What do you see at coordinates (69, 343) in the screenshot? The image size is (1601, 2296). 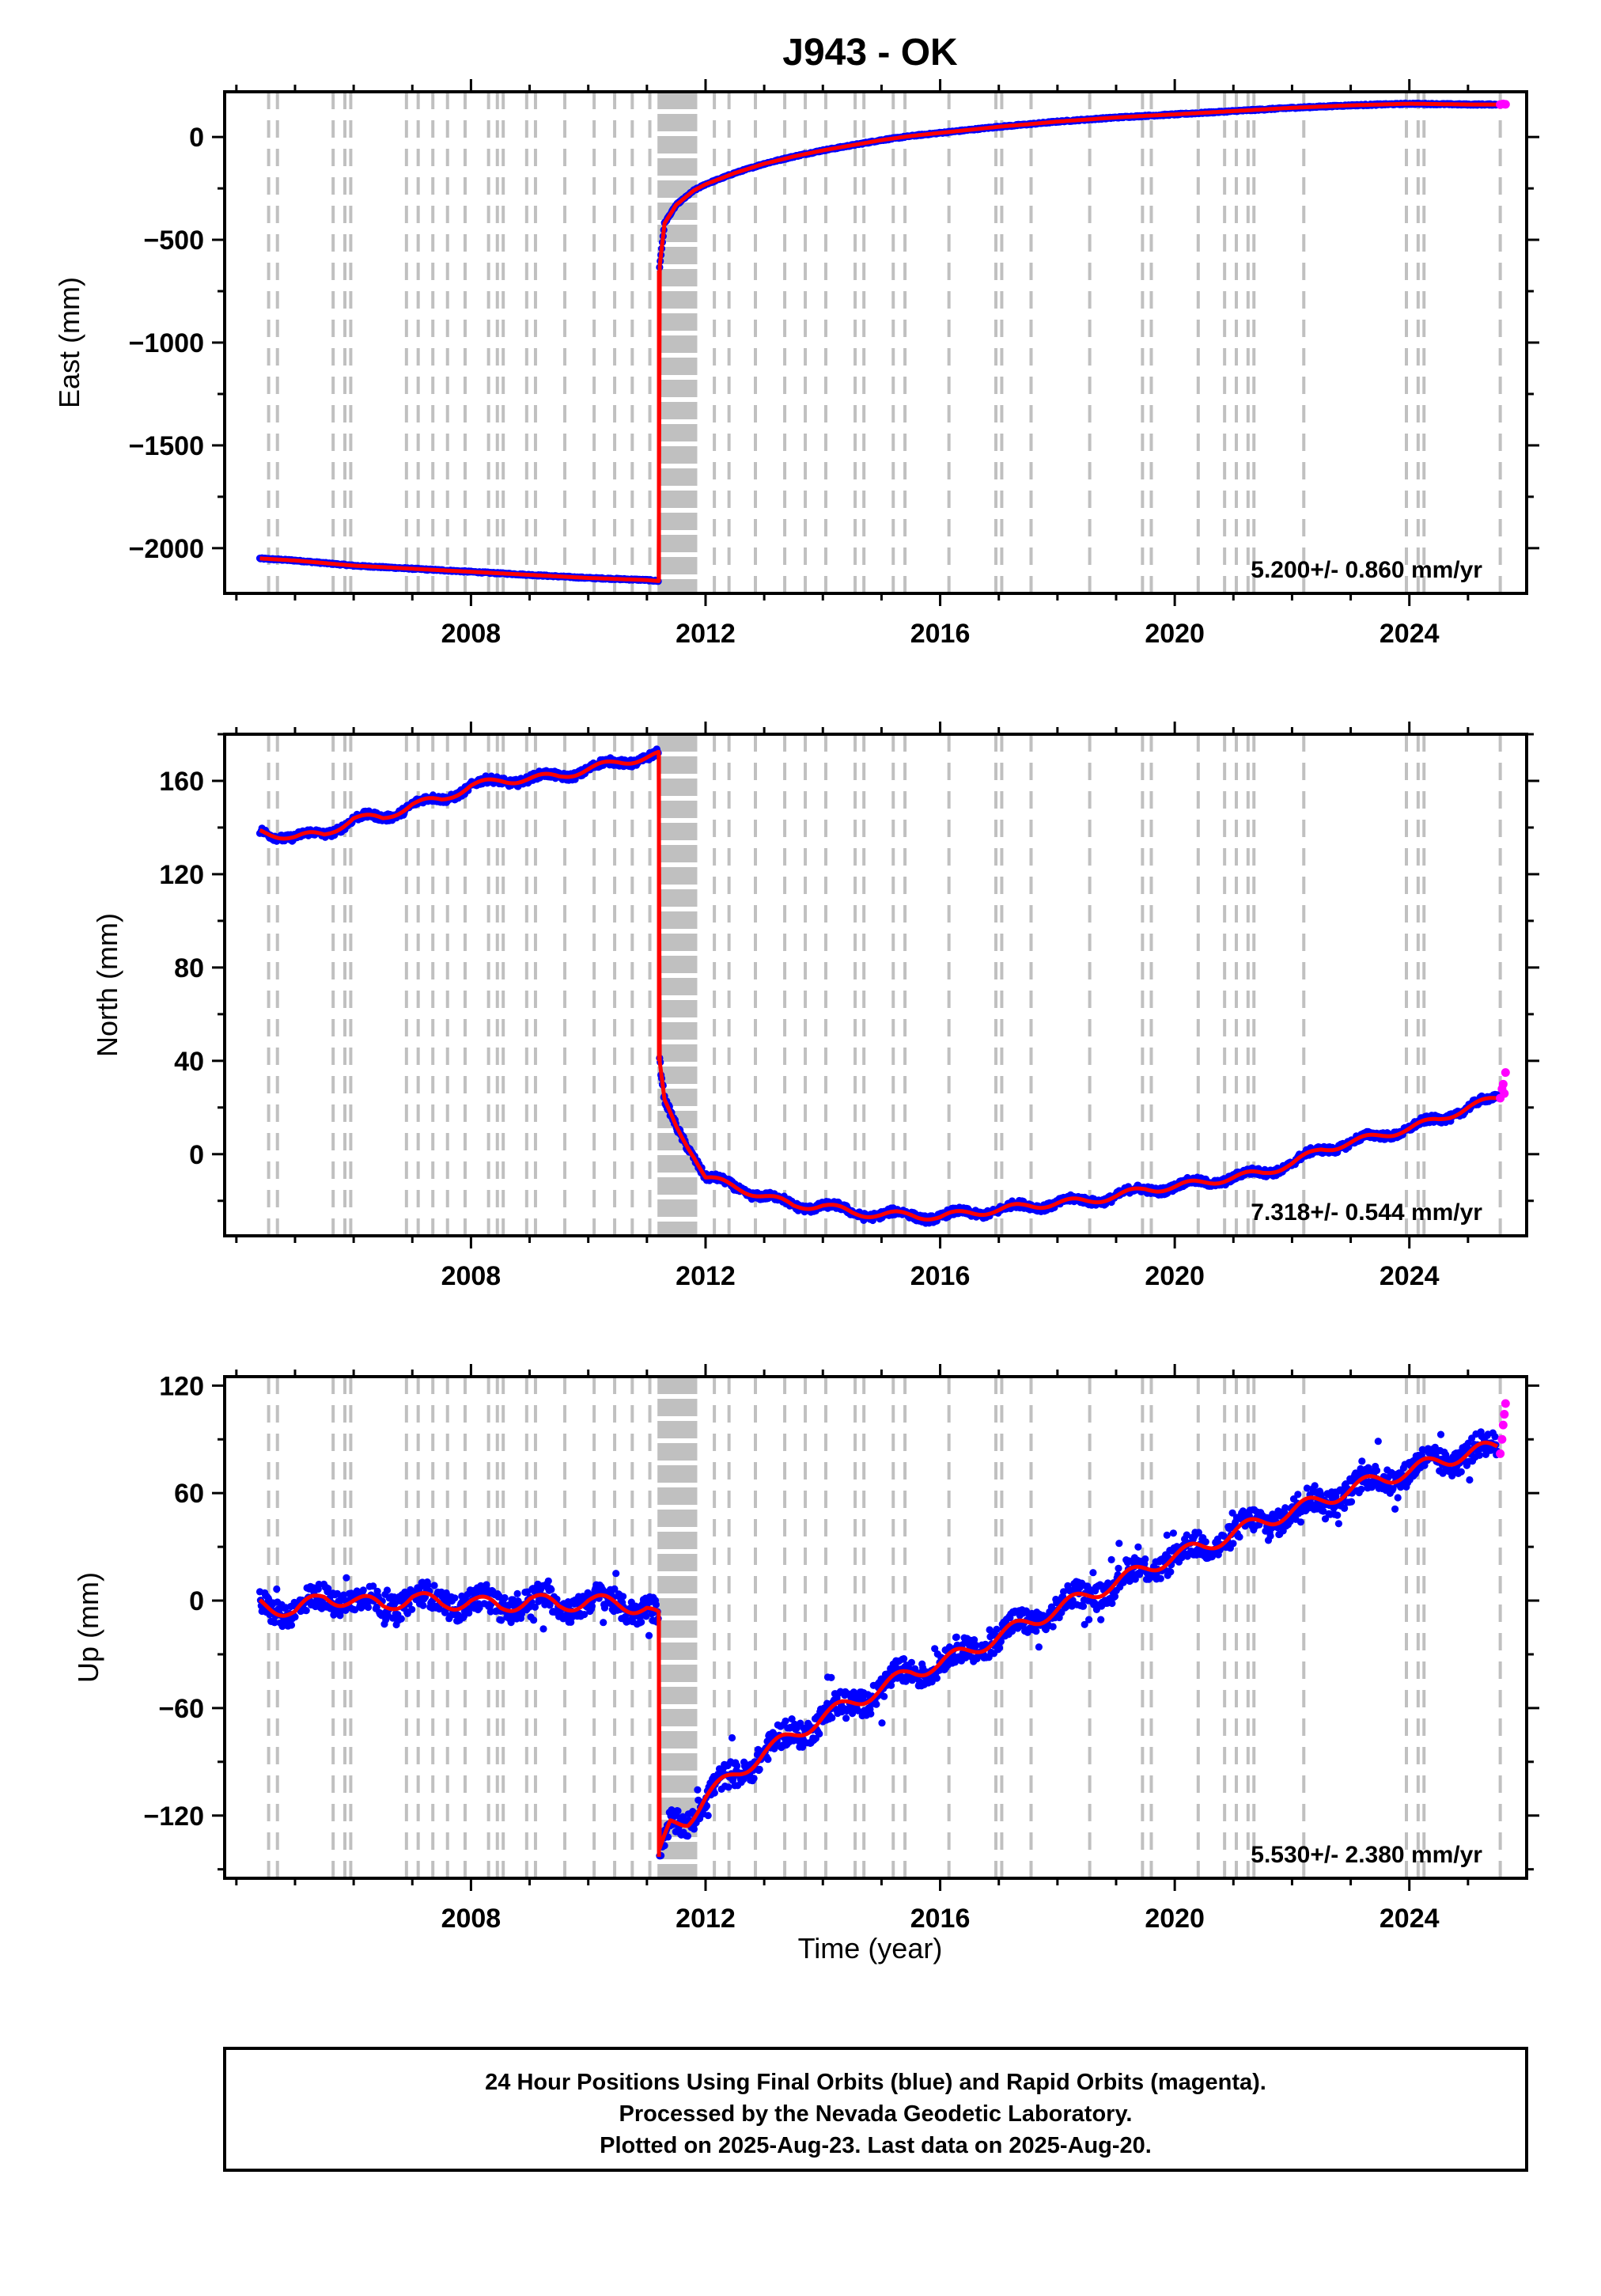 I see `y-axis-label: East (mm)` at bounding box center [69, 343].